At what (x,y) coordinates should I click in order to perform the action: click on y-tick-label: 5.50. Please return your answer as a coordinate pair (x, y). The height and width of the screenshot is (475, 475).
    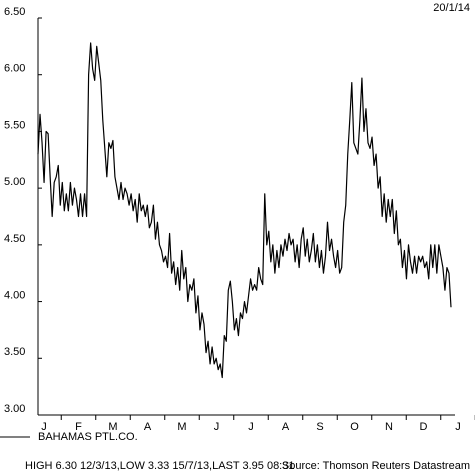
    Looking at the image, I should click on (14, 125).